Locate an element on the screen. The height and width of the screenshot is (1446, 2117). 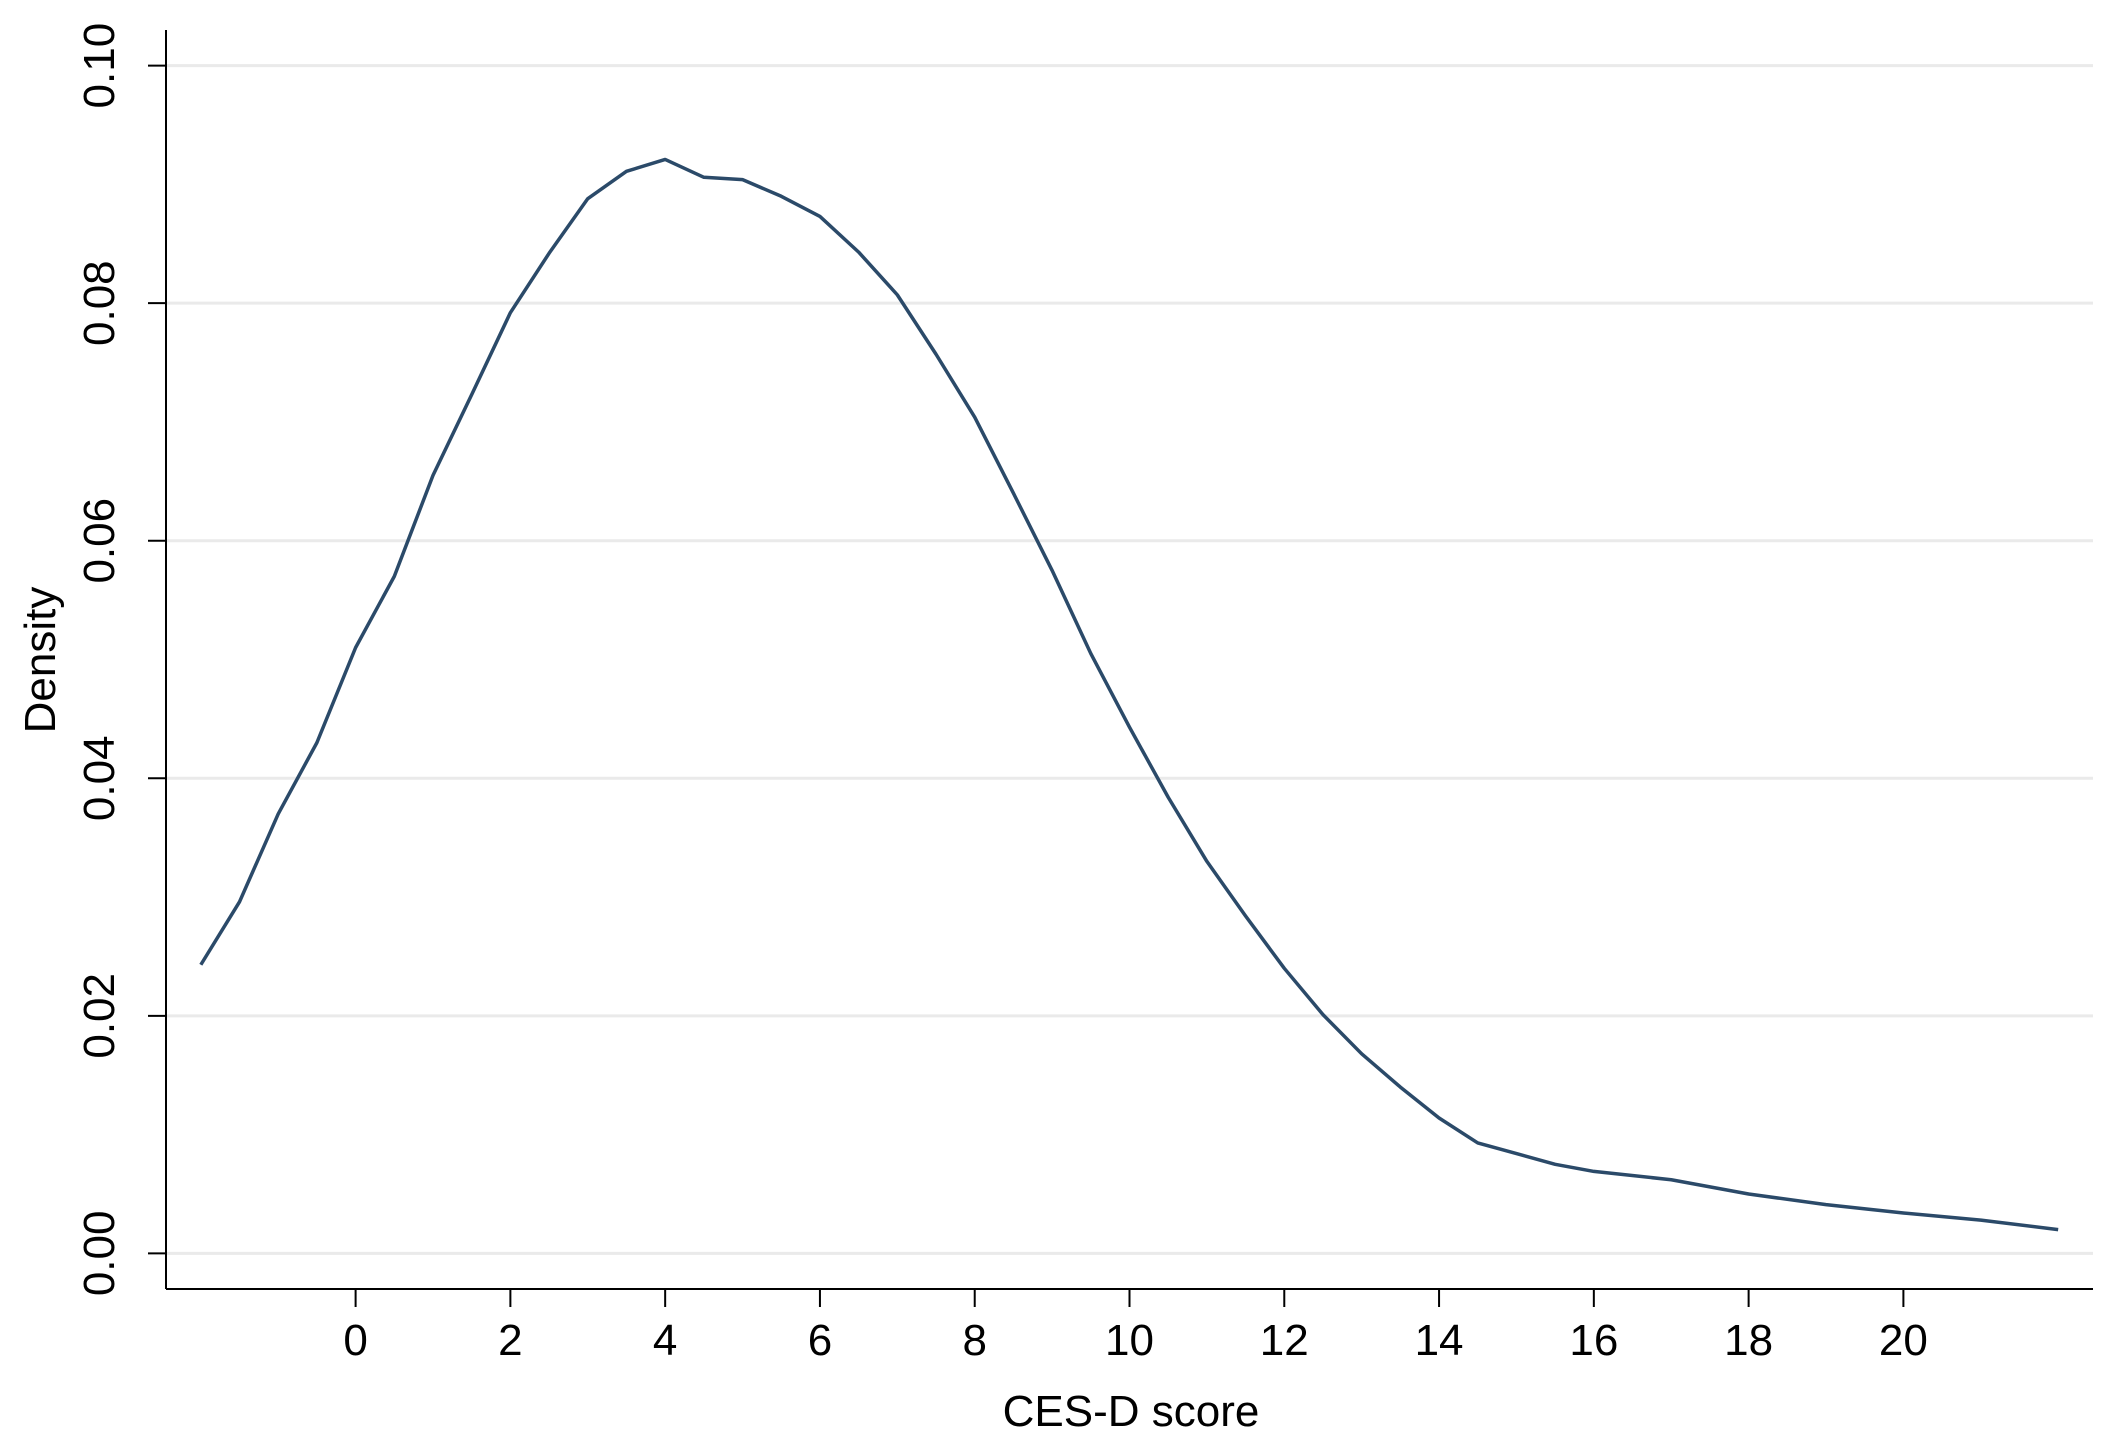
x-tick-label: 0 is located at coordinates (355, 1340).